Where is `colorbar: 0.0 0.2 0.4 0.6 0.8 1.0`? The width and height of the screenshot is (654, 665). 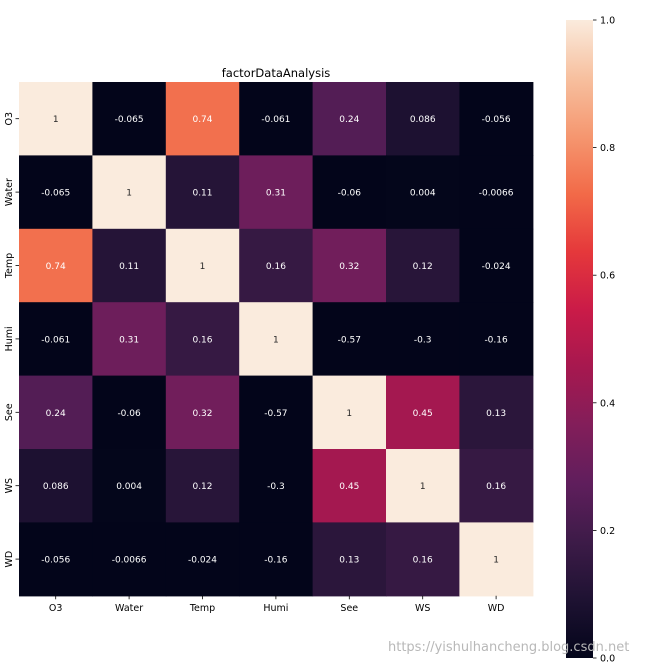 colorbar: 0.0 0.2 0.4 0.6 0.8 1.0 is located at coordinates (590, 340).